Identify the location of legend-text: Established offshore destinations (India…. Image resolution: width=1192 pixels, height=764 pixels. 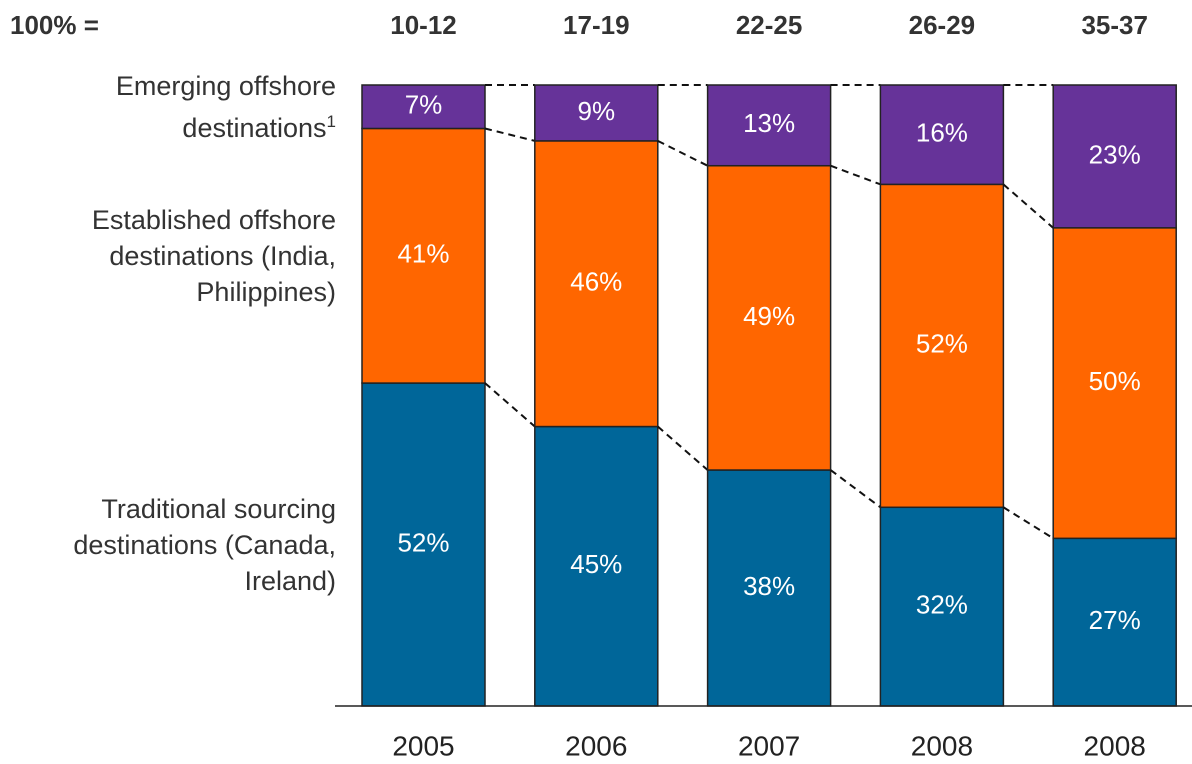
(213, 255).